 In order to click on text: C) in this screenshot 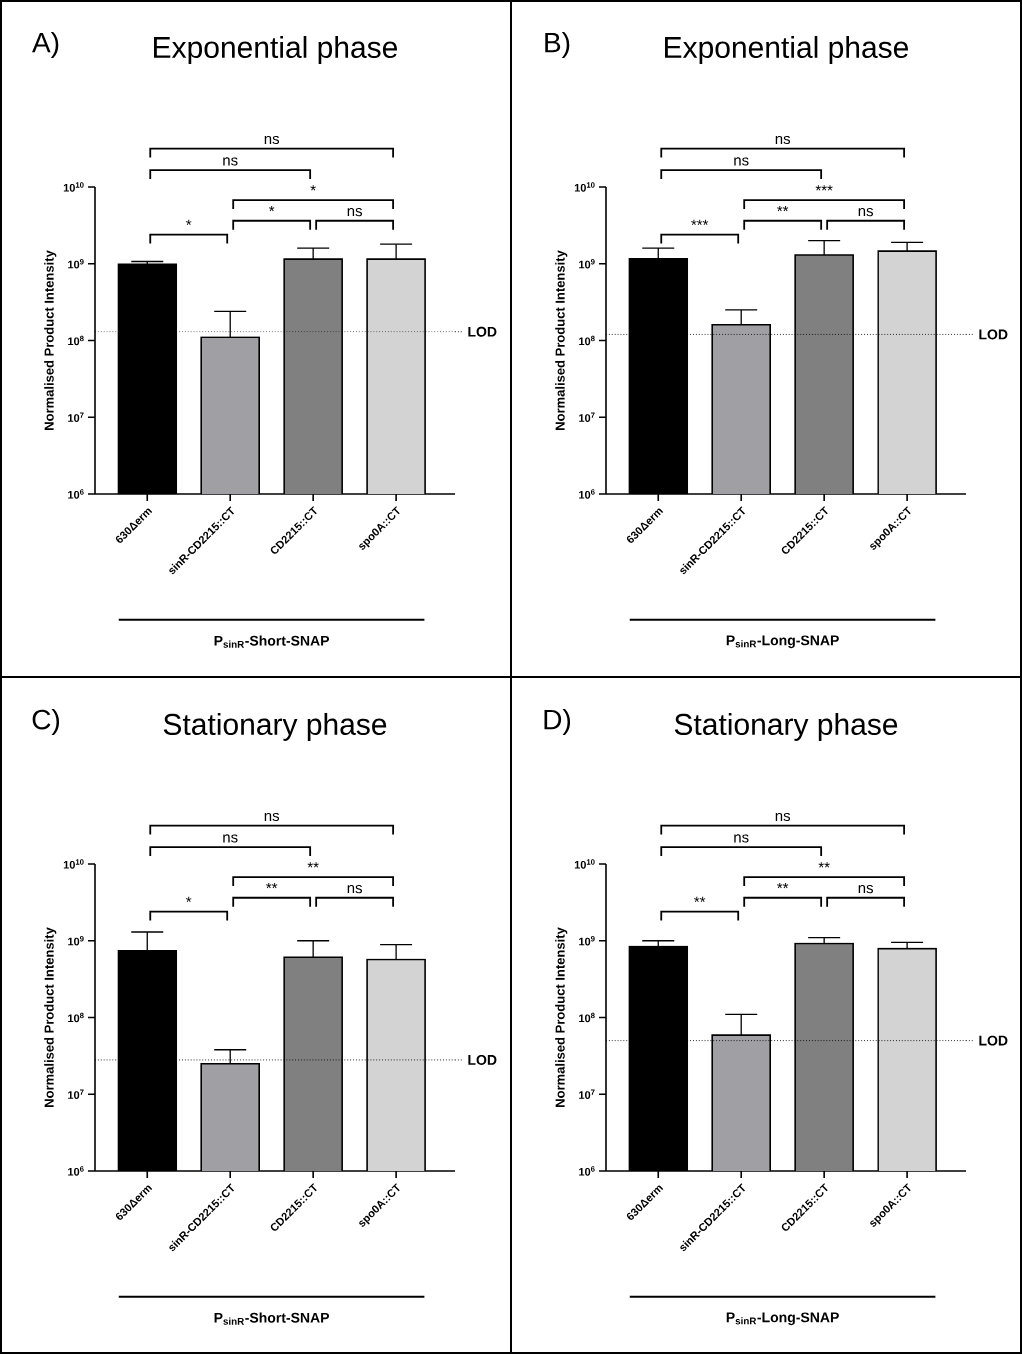, I will do `click(46, 722)`.